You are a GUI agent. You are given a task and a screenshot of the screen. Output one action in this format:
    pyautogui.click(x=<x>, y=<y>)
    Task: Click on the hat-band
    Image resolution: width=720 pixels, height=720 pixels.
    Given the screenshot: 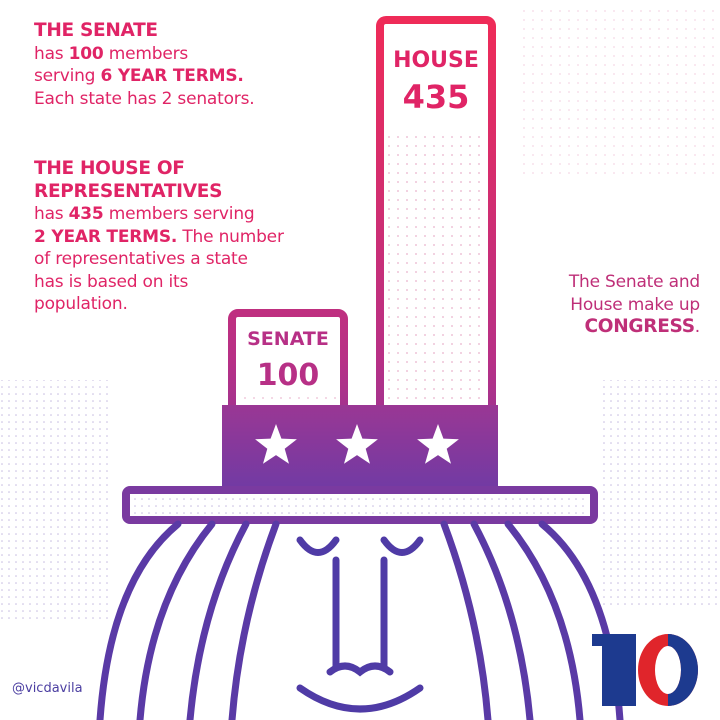 What is the action you would take?
    pyautogui.click(x=360, y=446)
    